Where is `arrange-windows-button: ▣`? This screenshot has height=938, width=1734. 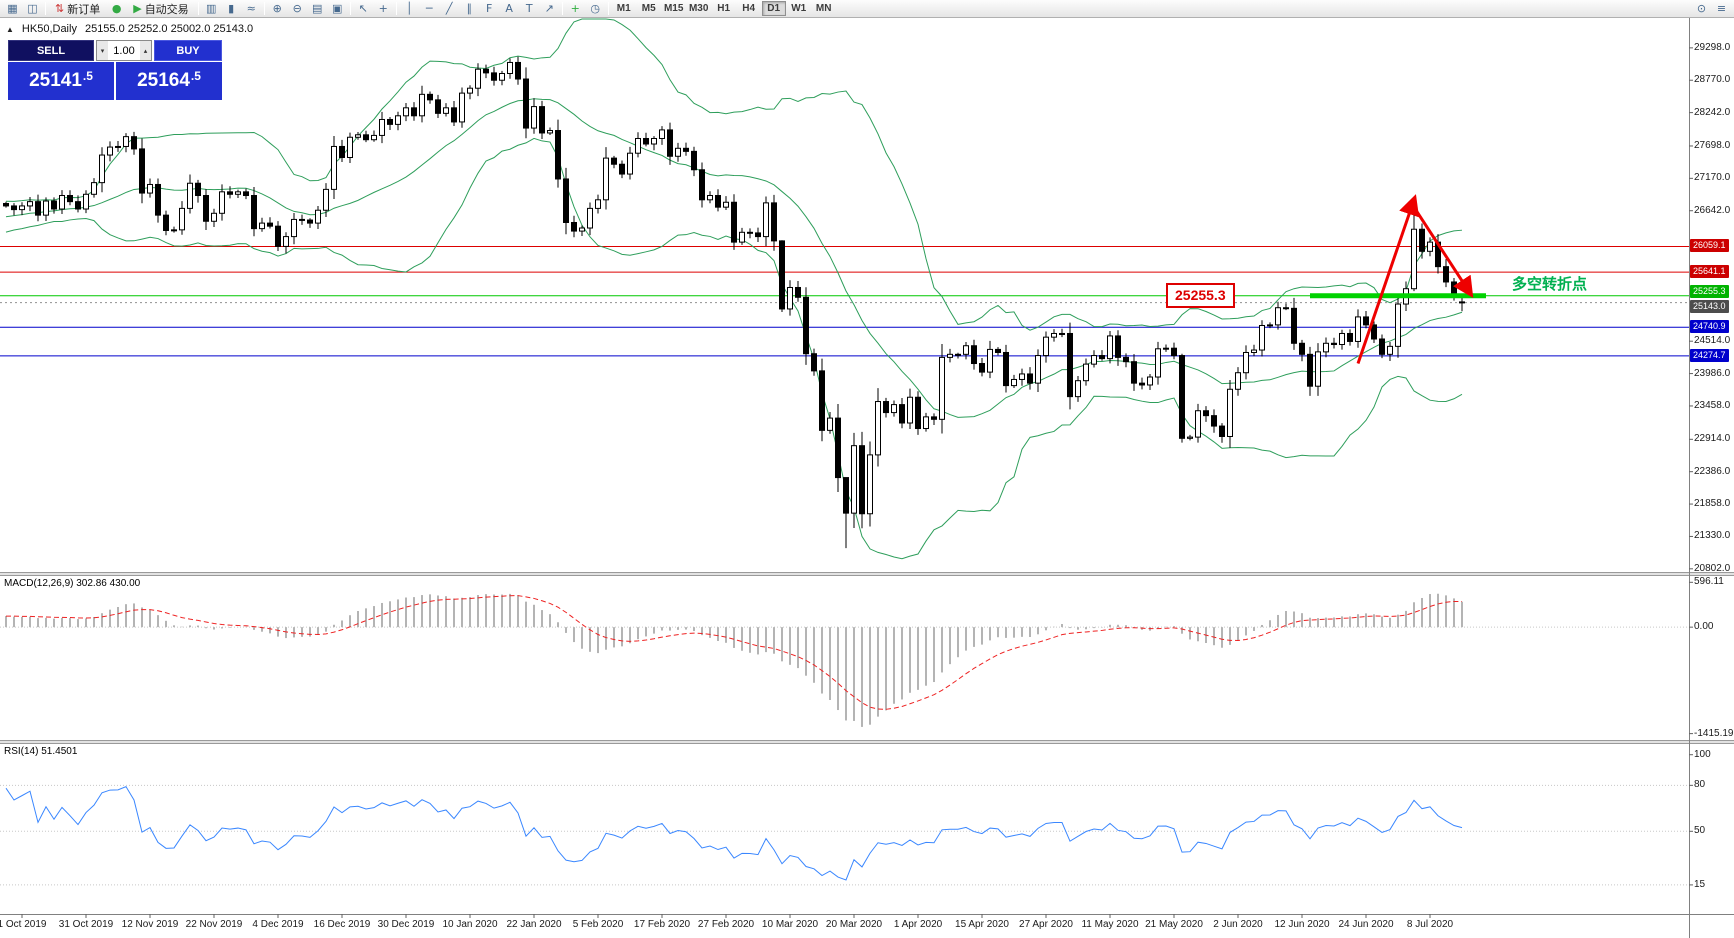 arrange-windows-button: ▣ is located at coordinates (337, 9).